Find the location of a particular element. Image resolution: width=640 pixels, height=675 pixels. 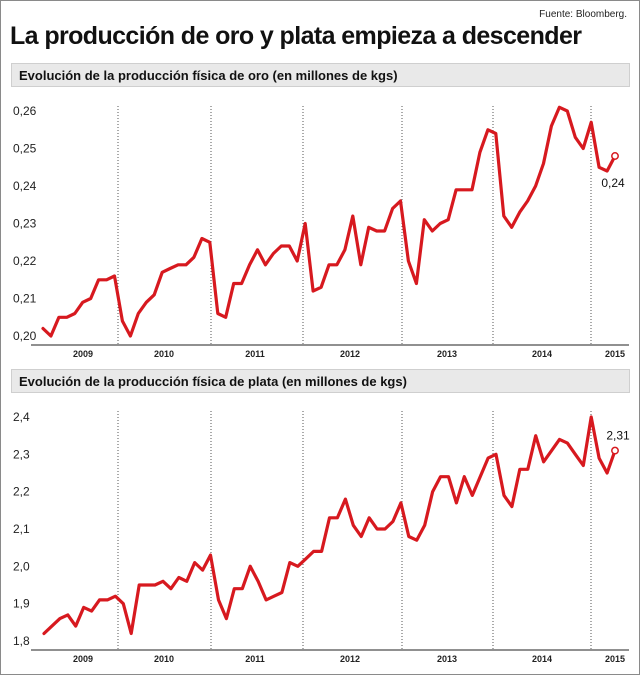

silver-year-label: 2012 is located at coordinates (350, 658).